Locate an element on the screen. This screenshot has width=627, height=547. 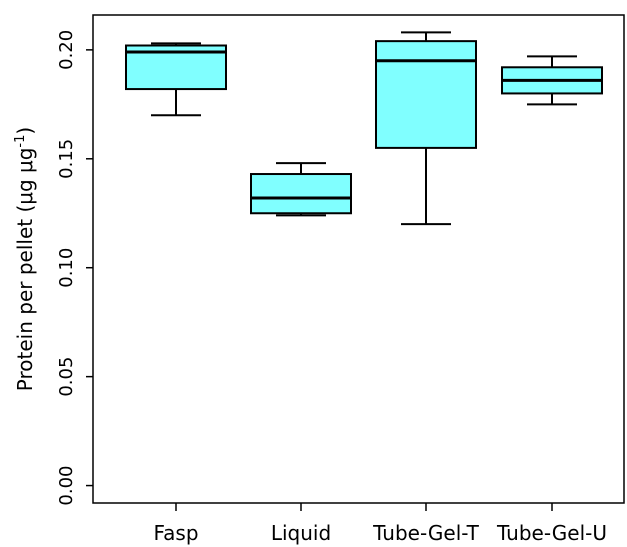
x-axis: Fasp Liquid Tube-Gel-T Tube-Gel-U is located at coordinates (380, 524).